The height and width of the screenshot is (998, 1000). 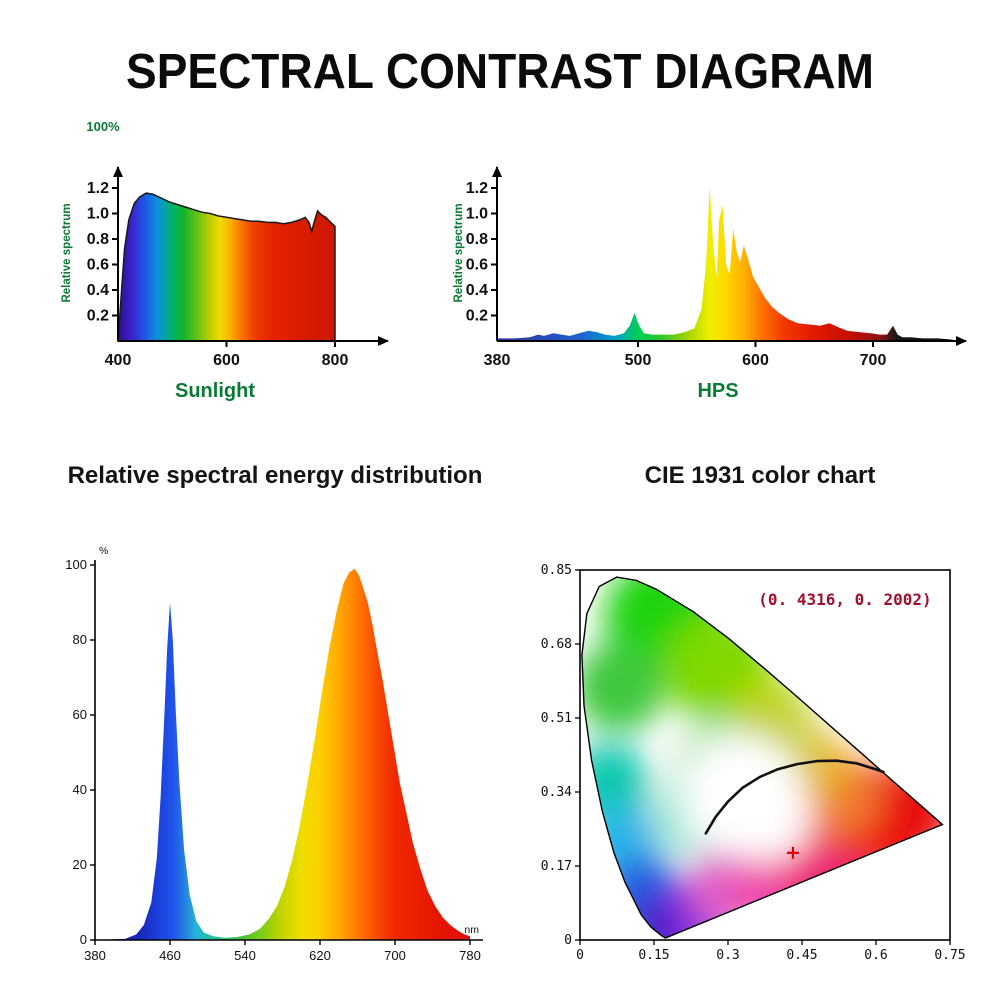 What do you see at coordinates (275, 475) in the screenshot?
I see `energy-section-title: Relative spectral energy distribution` at bounding box center [275, 475].